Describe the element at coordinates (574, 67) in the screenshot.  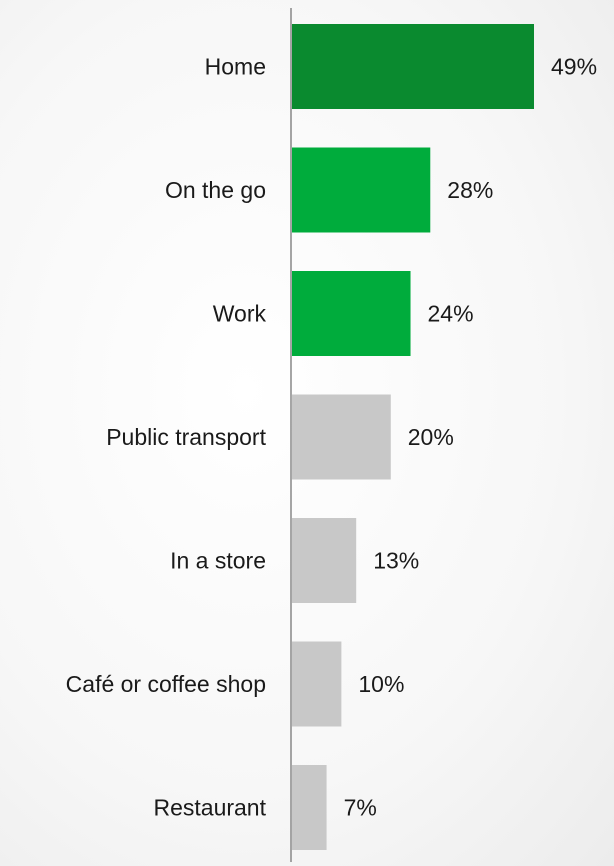
I see `value-label-home: 49%` at that location.